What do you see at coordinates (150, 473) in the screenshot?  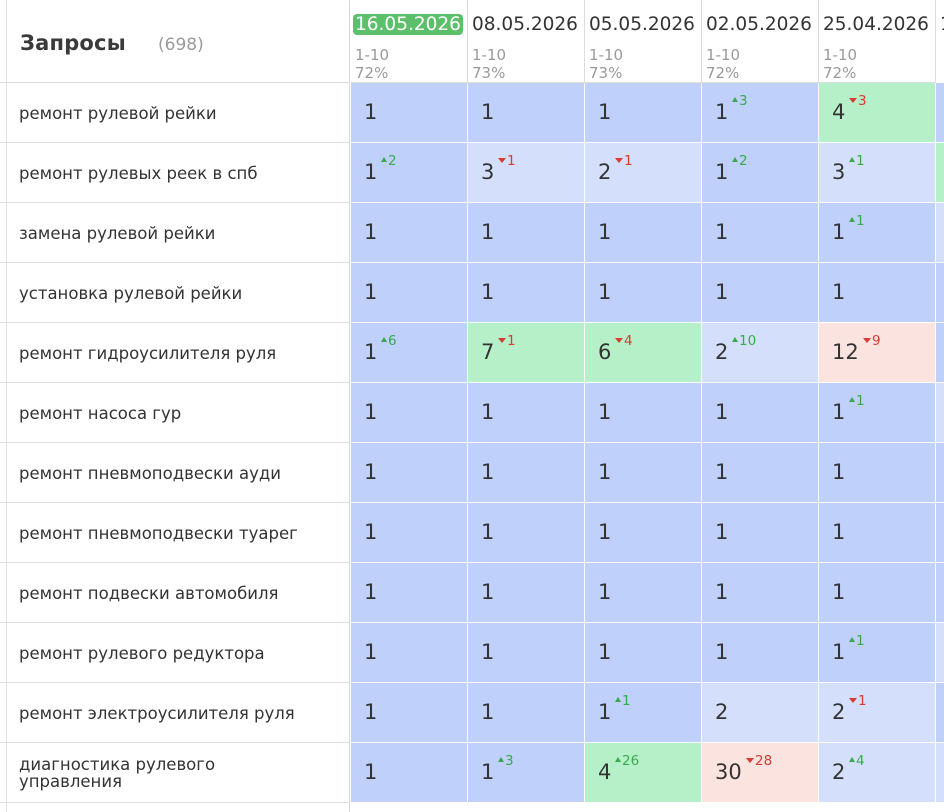 I see `query-text: ремонт пневмоподвески ауди` at bounding box center [150, 473].